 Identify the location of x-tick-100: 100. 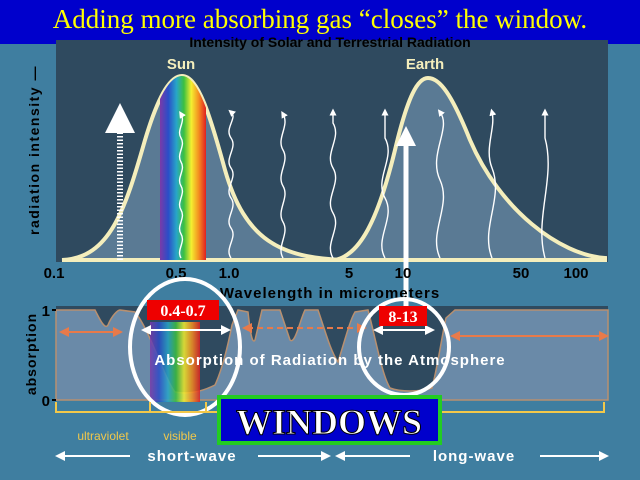
(575, 273).